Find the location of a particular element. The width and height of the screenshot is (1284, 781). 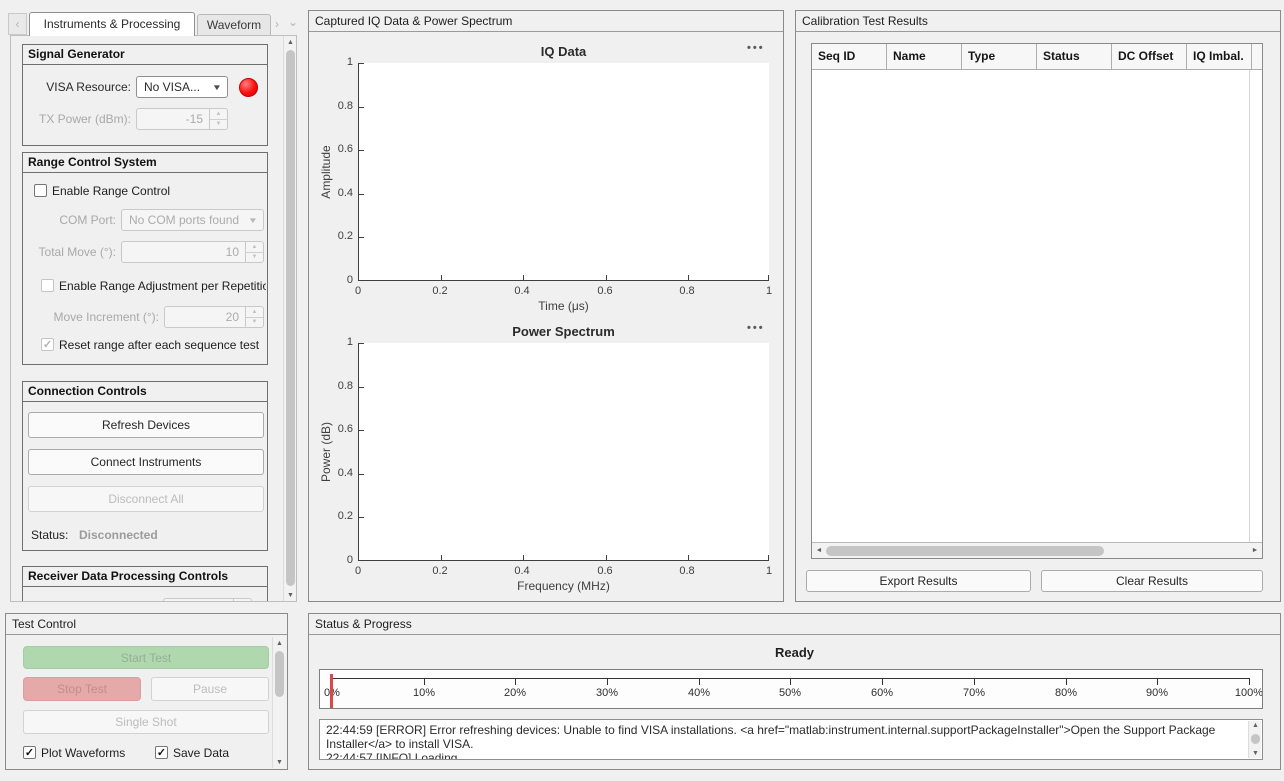

x-tick-label: 0.8 is located at coordinates (687, 291).